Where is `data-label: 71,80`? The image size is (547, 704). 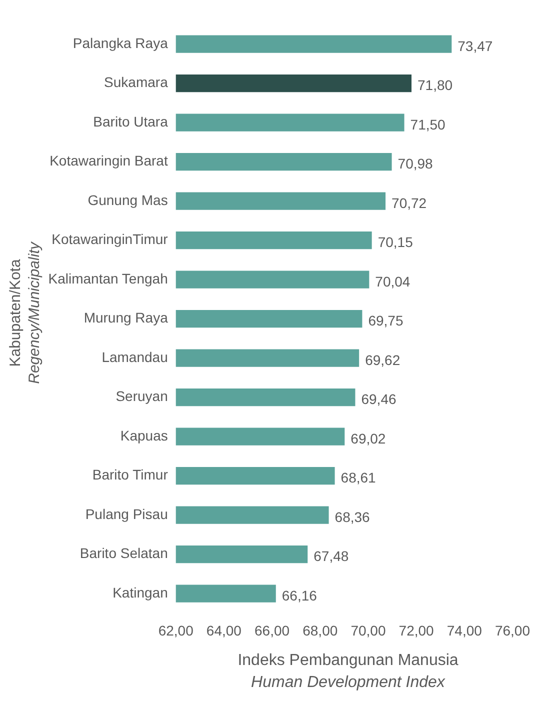
data-label: 71,80 is located at coordinates (435, 85).